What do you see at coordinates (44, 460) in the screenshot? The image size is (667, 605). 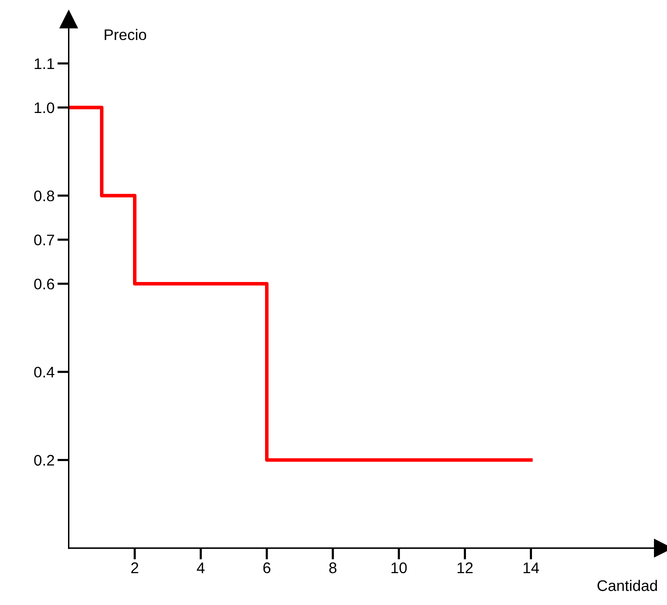 I see `y-tick-label: 0.2` at bounding box center [44, 460].